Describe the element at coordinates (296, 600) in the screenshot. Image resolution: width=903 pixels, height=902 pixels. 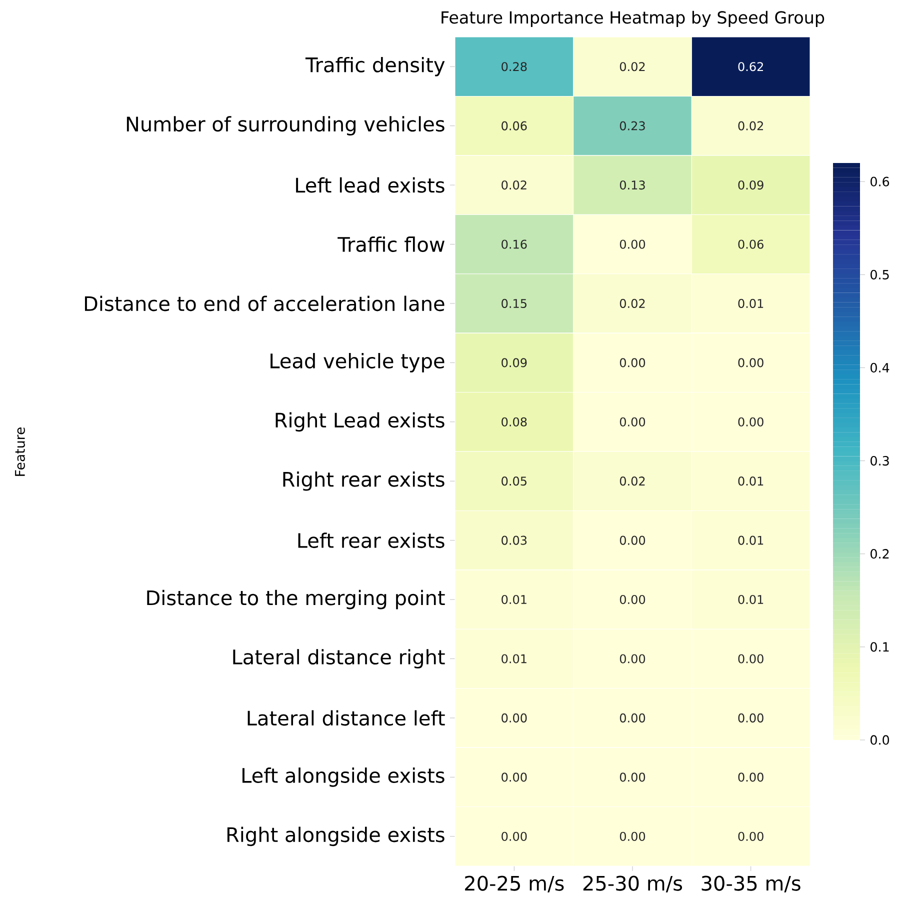
I see `y-tick-label: Distance to the merging point` at that location.